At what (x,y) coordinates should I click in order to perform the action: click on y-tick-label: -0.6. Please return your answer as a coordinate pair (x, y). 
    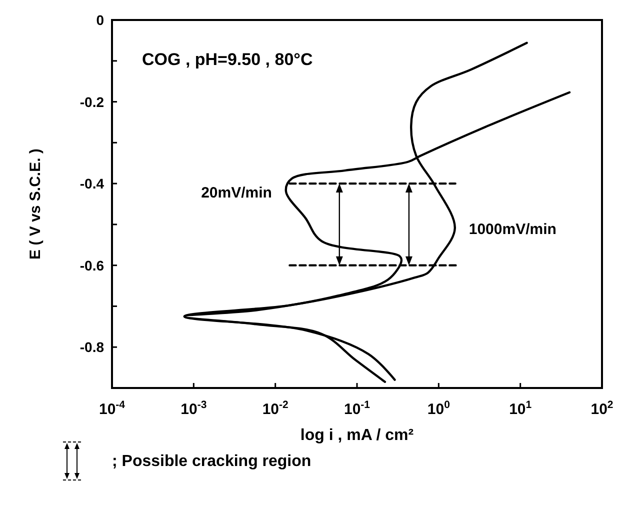
    Looking at the image, I should click on (92, 265).